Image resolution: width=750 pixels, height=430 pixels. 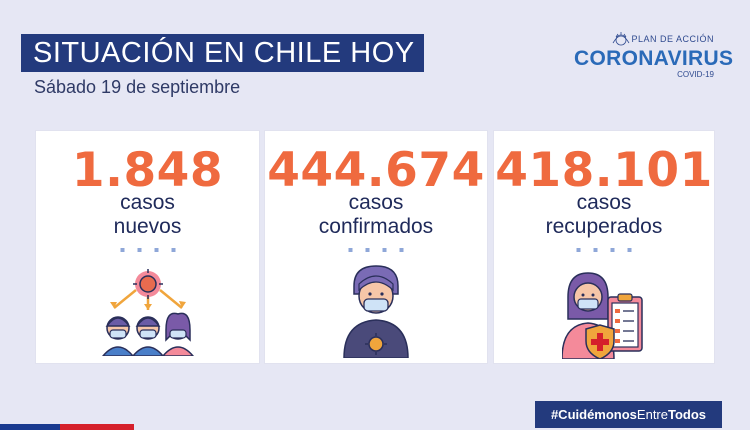 What do you see at coordinates (147, 312) in the screenshot?
I see `virus-spread-people-icon` at bounding box center [147, 312].